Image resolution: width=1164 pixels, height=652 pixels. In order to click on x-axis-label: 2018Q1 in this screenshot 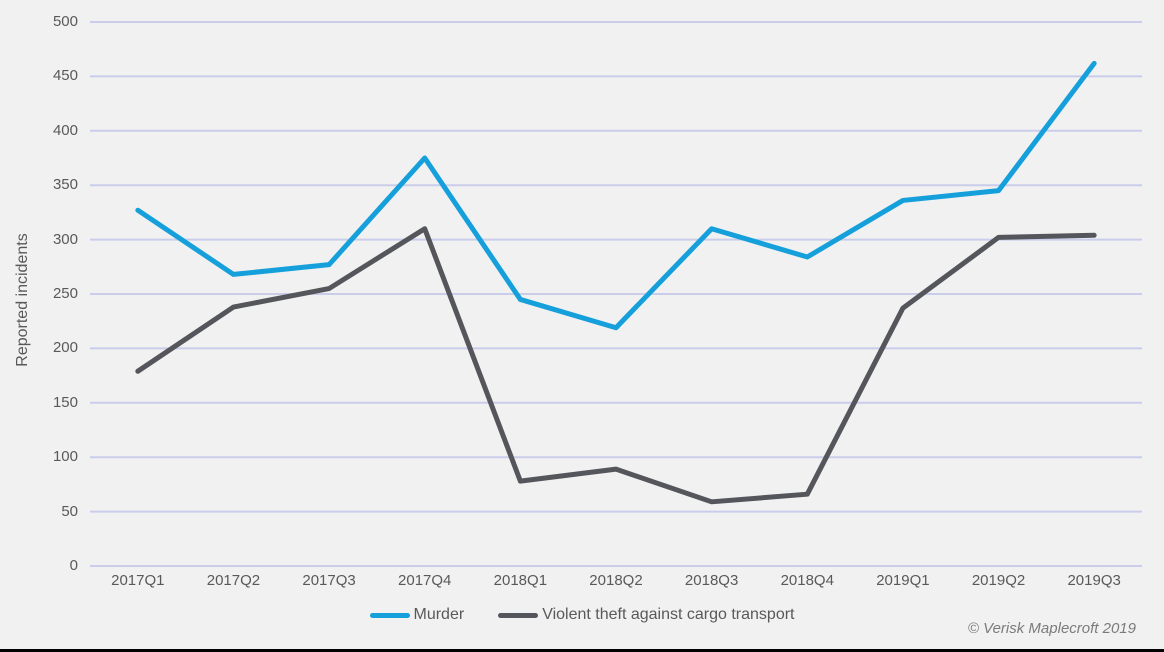, I will do `click(520, 580)`.